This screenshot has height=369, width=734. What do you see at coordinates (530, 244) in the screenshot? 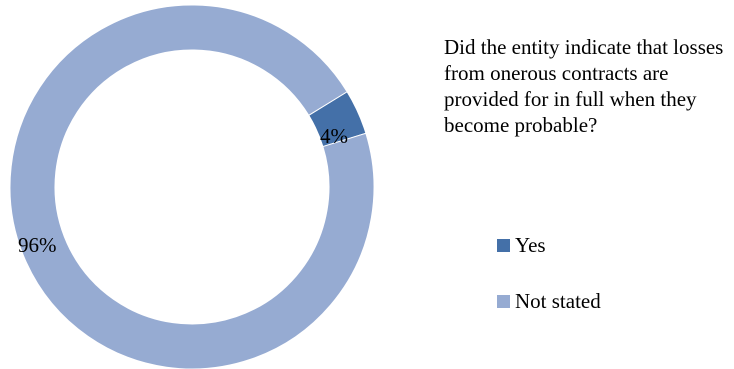
I see `legend-label-yes: Yes` at bounding box center [530, 244].